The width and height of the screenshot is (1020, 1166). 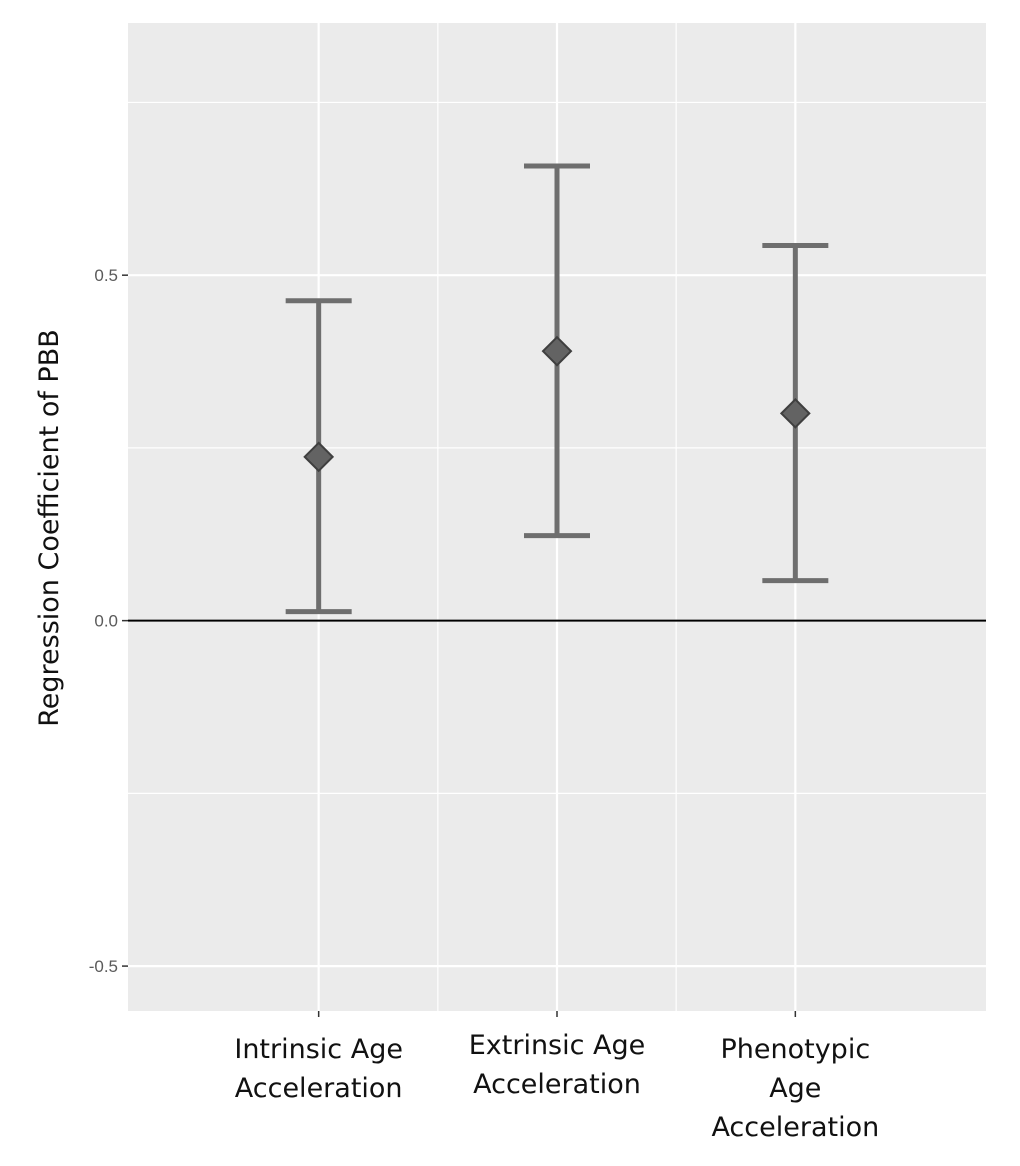 What do you see at coordinates (103, 966) in the screenshot?
I see `y-tick-label: -0.5` at bounding box center [103, 966].